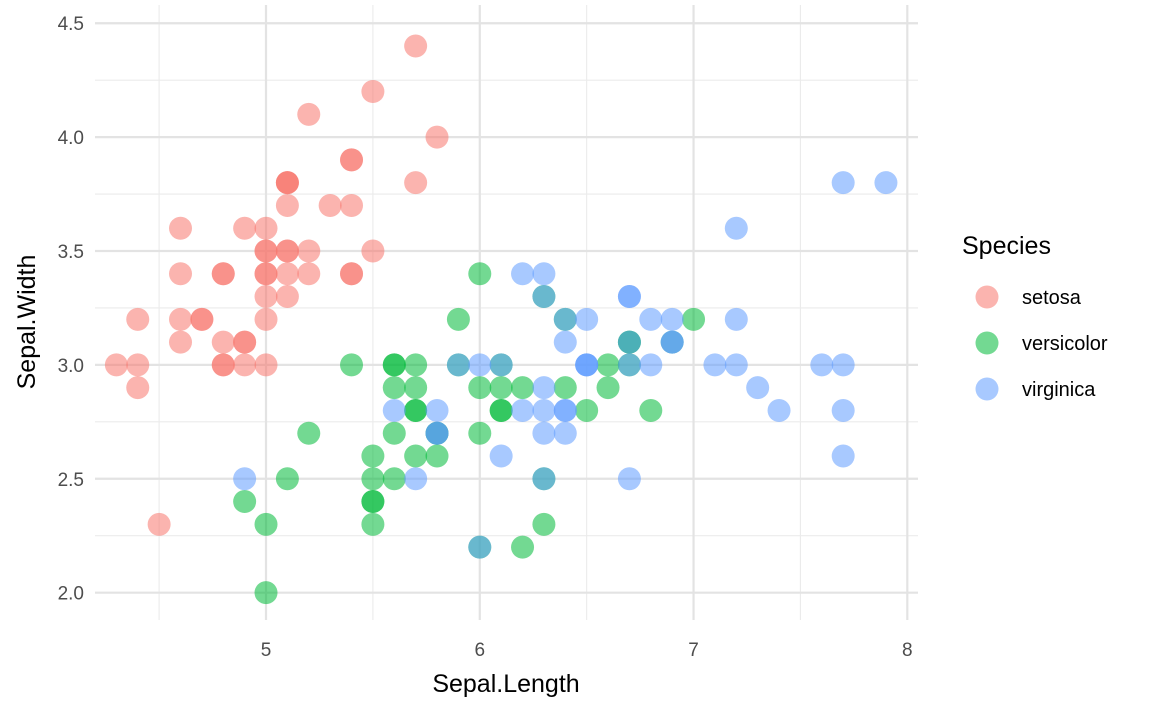 The image size is (1152, 711). Describe the element at coordinates (71, 24) in the screenshot. I see `y-tick-label: 4.5` at that location.